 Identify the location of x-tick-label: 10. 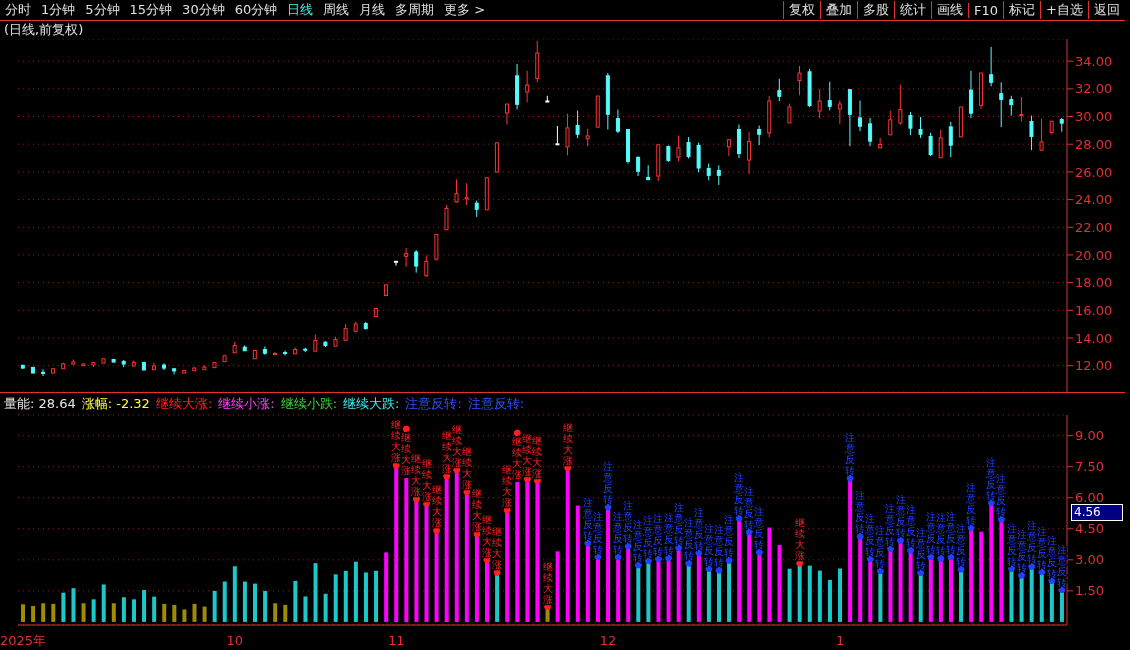
(235, 640).